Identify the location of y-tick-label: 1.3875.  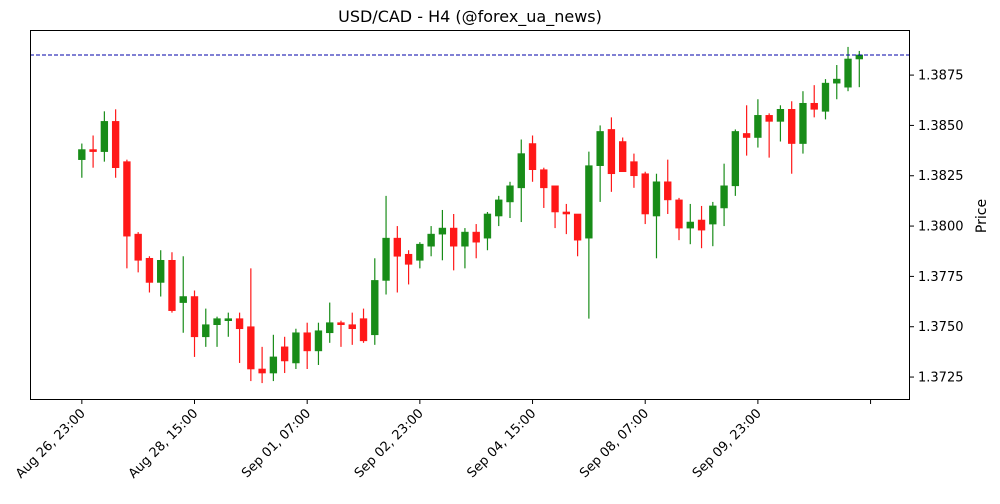
(941, 76).